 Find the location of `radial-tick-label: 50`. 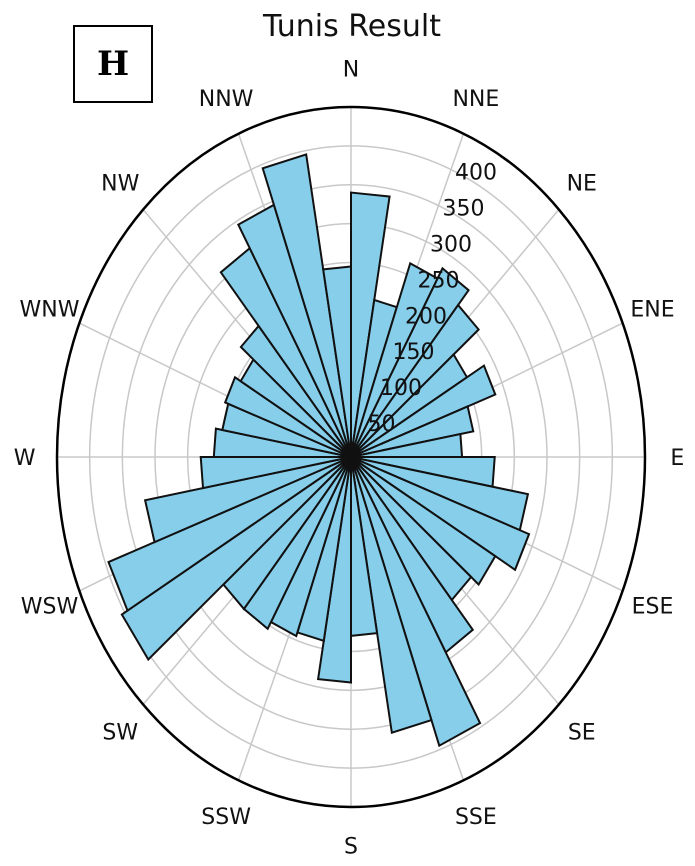

radial-tick-label: 50 is located at coordinates (382, 424).